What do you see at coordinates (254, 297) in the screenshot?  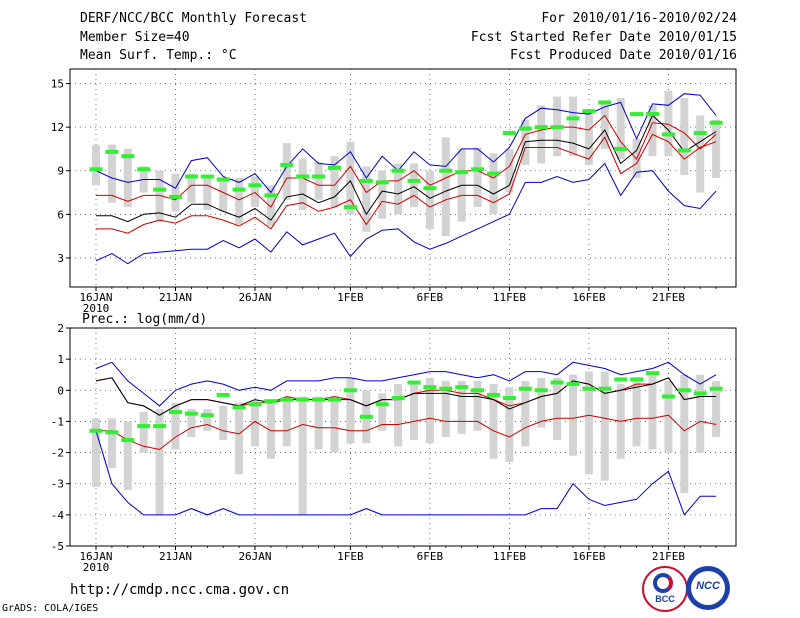 I see `x-tick-label: 26JAN` at bounding box center [254, 297].